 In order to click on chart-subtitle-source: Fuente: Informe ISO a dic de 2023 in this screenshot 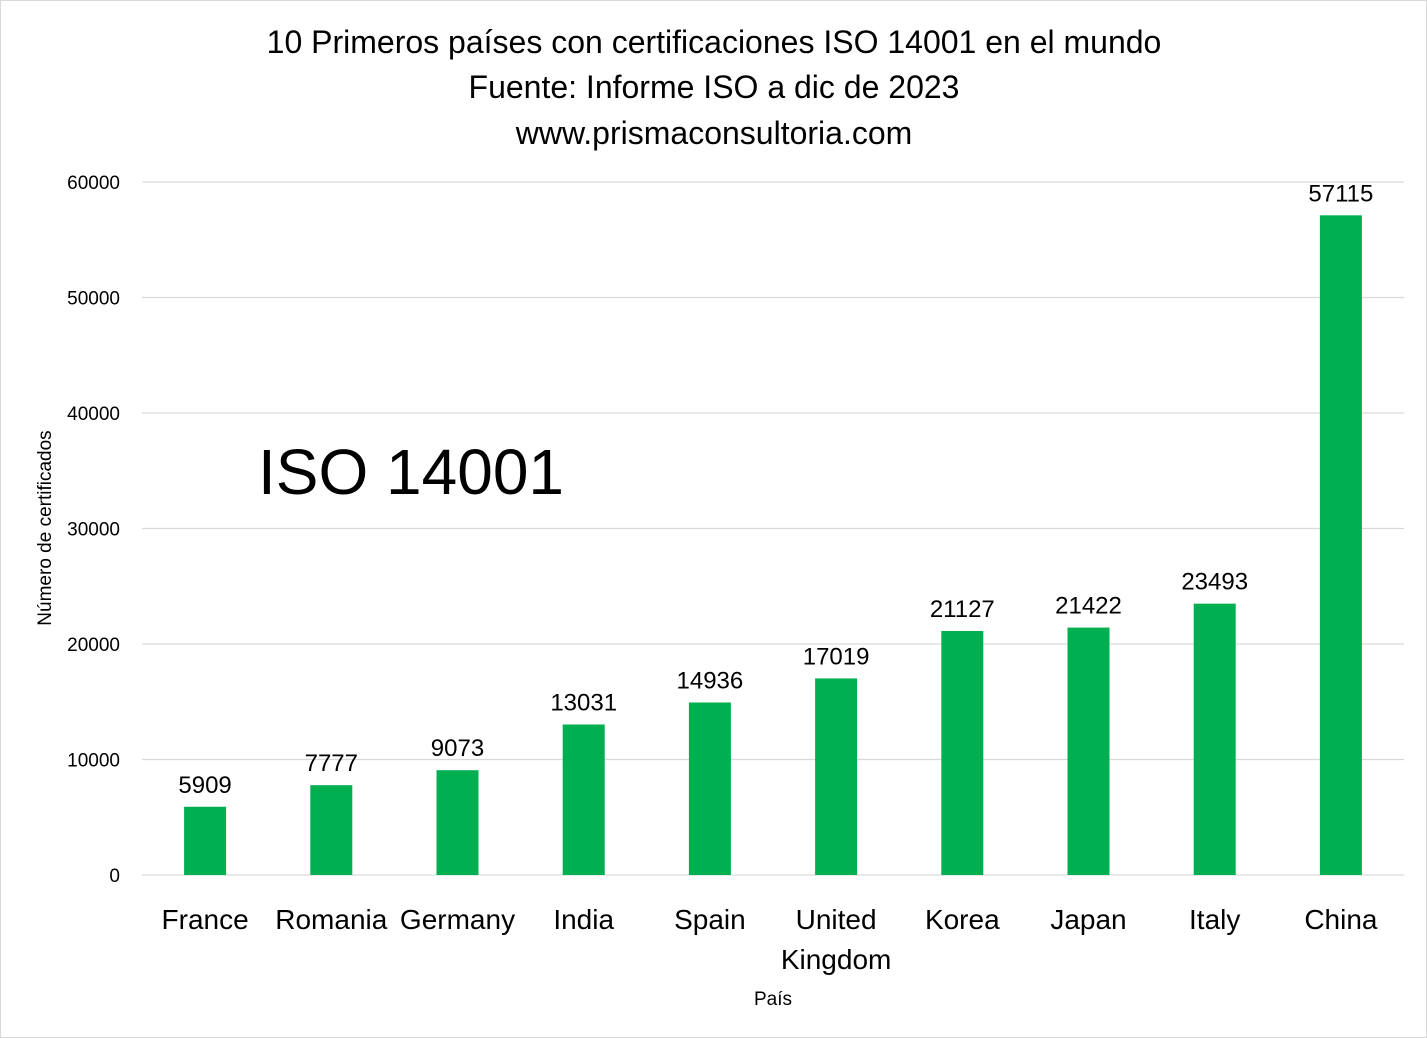, I will do `click(714, 87)`.